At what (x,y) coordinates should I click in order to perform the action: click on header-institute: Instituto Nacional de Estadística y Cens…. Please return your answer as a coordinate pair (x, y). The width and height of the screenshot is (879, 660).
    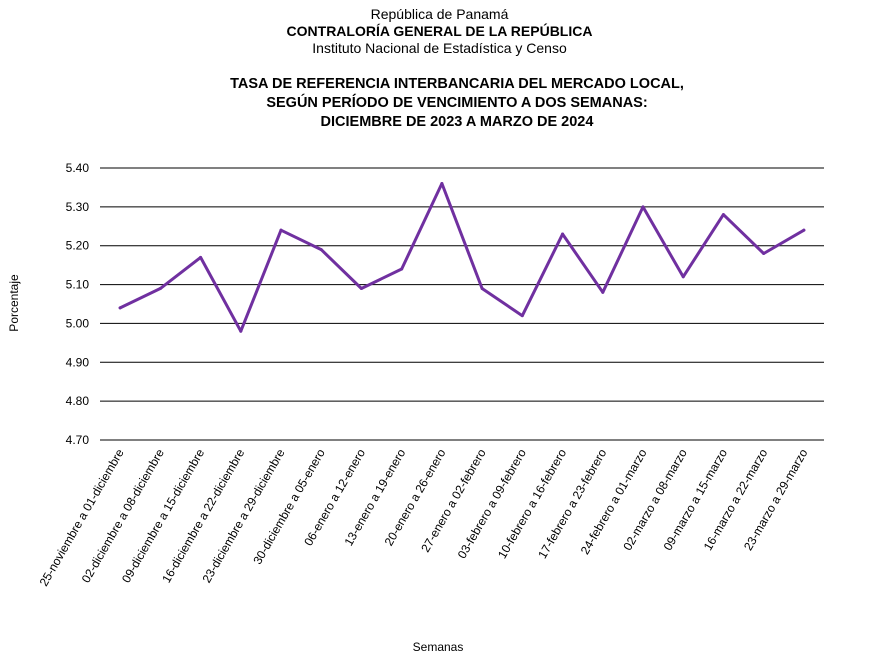
    Looking at the image, I should click on (439, 48).